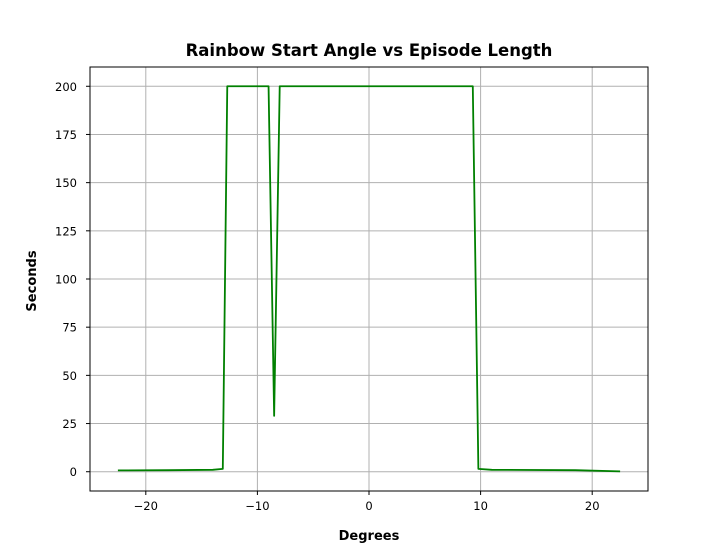  I want to click on x-tick-label: 0, so click(368, 506).